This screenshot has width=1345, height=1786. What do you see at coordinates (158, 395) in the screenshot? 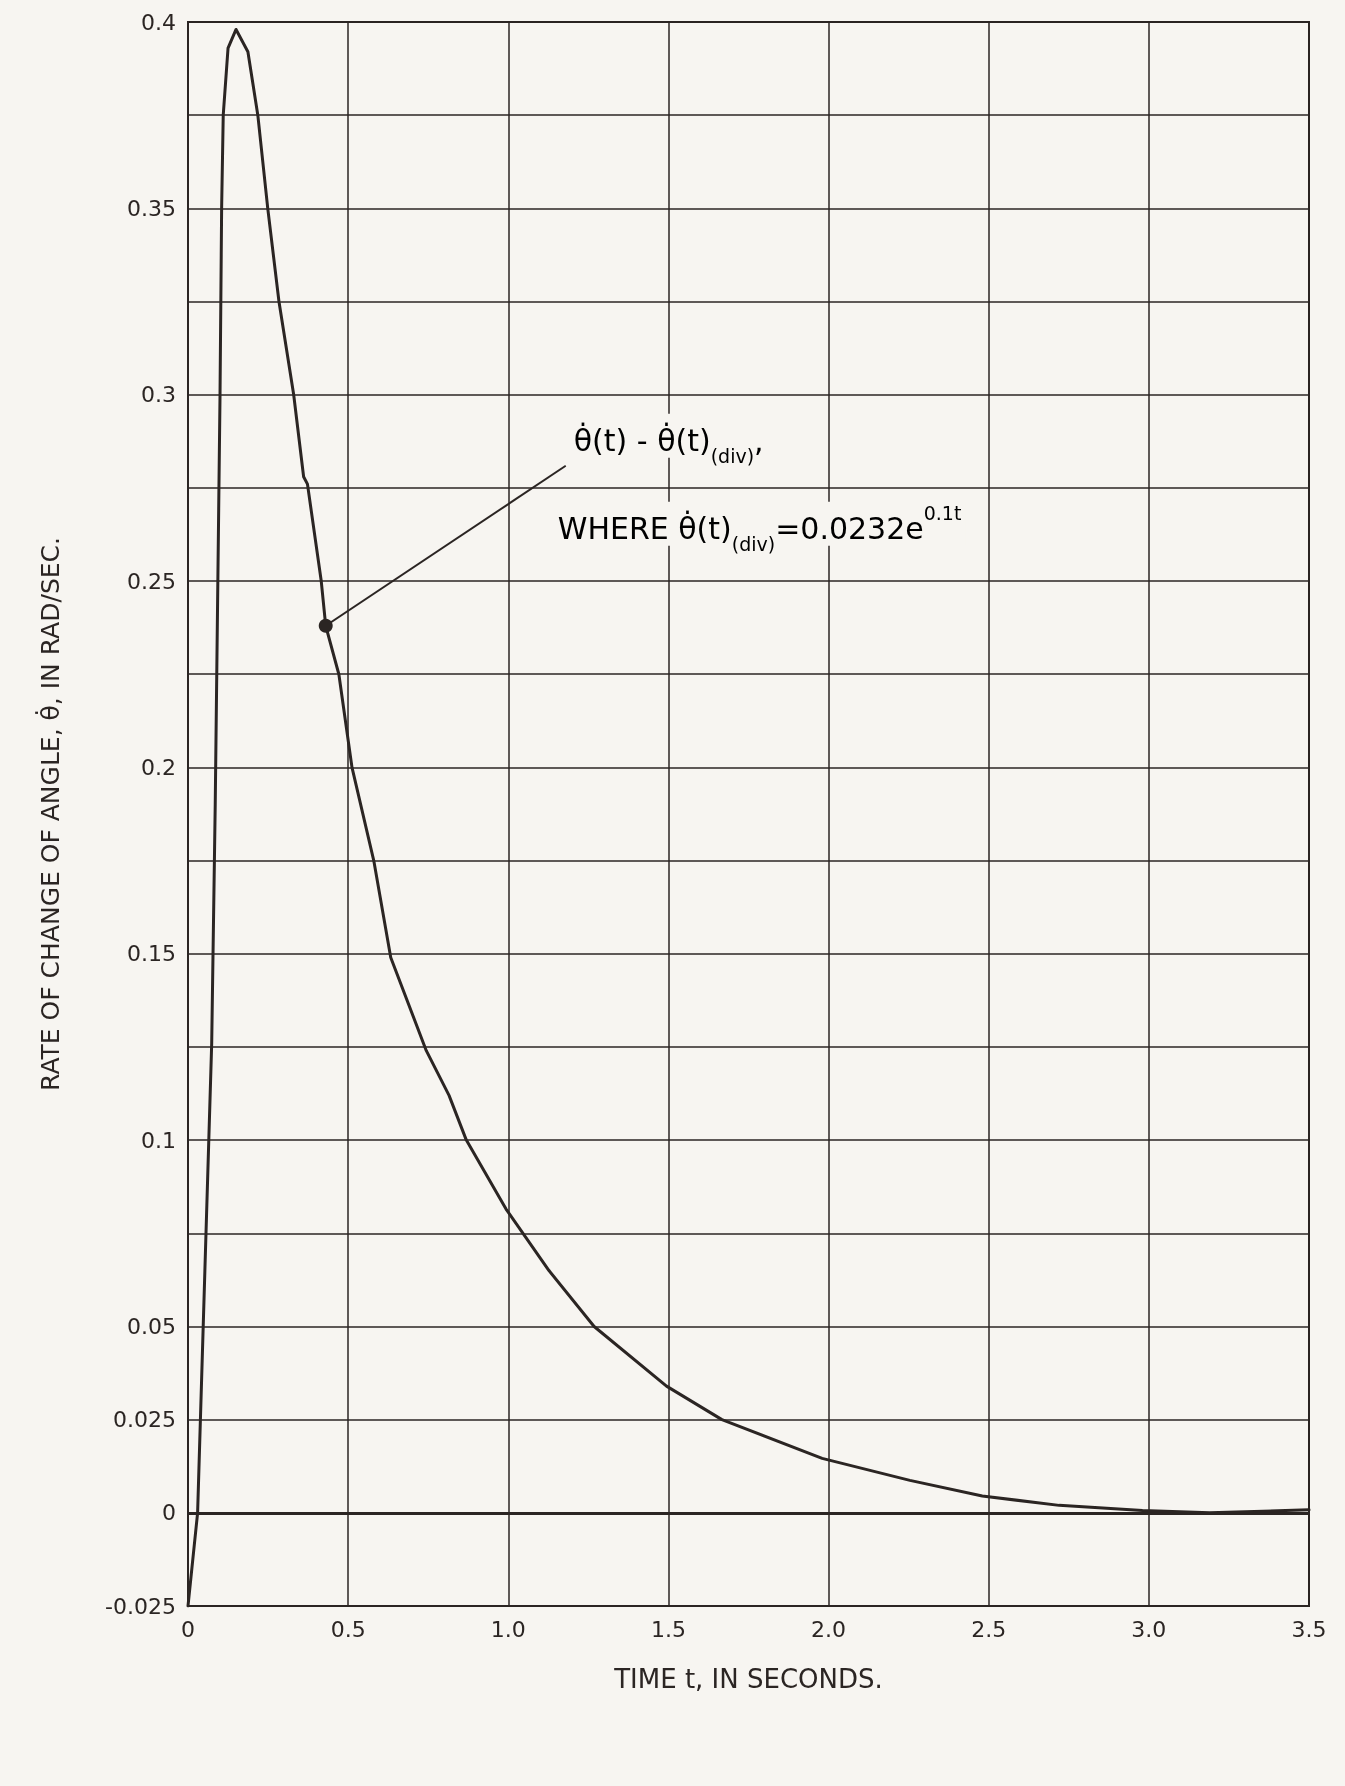
I see `y-tick-label: 0.3` at bounding box center [158, 395].